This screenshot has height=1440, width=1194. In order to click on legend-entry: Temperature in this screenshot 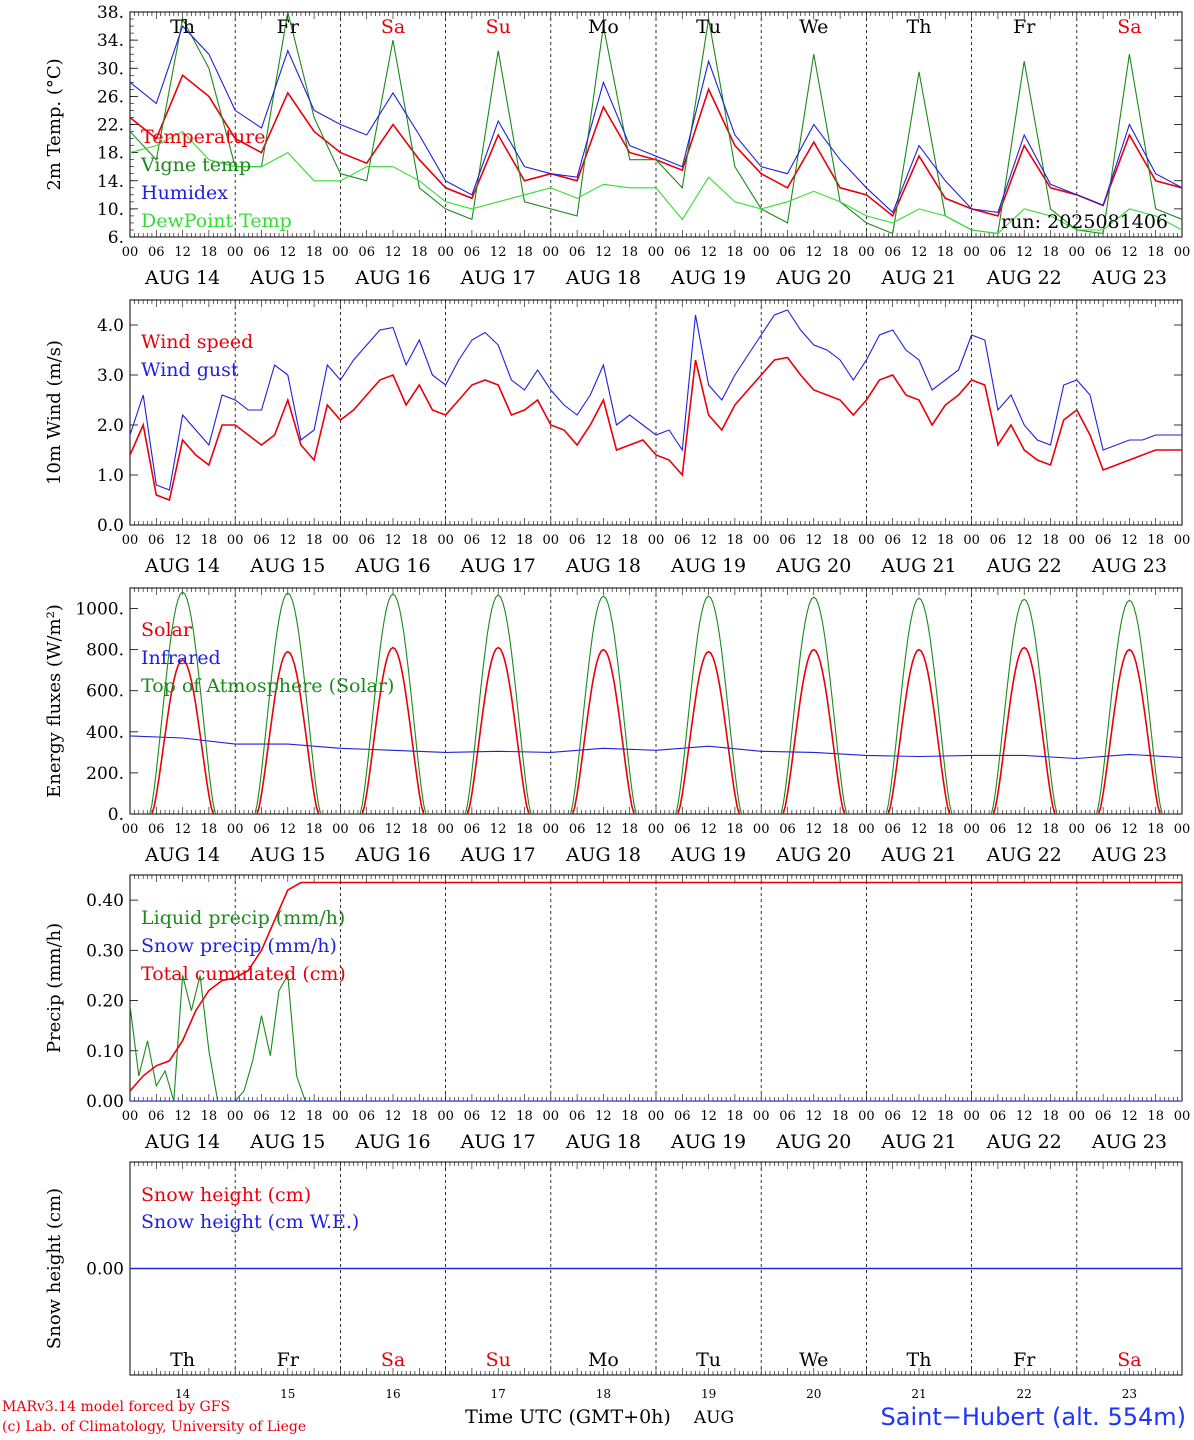, I will do `click(203, 137)`.